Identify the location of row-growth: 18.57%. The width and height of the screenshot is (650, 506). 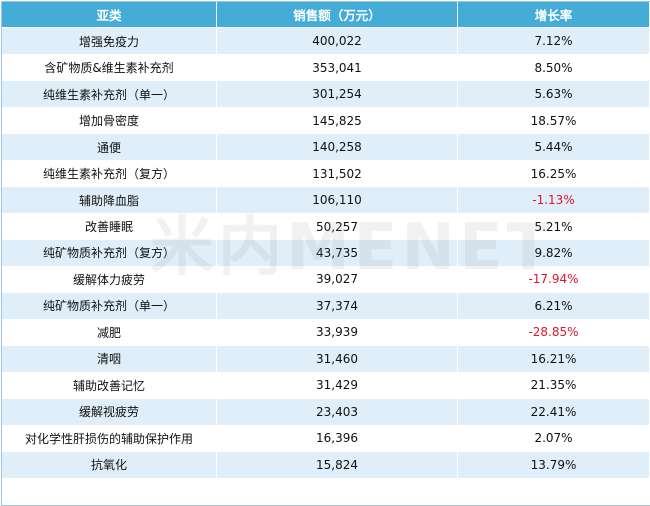
(554, 121).